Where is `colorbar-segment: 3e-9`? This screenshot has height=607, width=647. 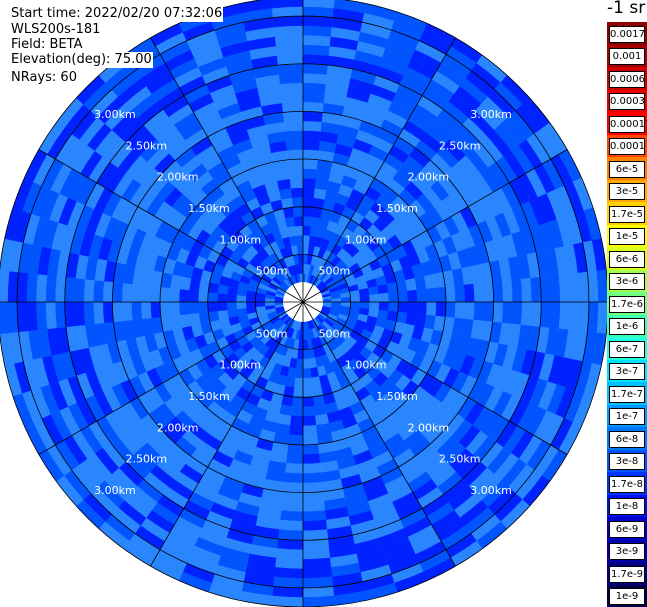
colorbar-segment: 3e-9 is located at coordinates (627, 550).